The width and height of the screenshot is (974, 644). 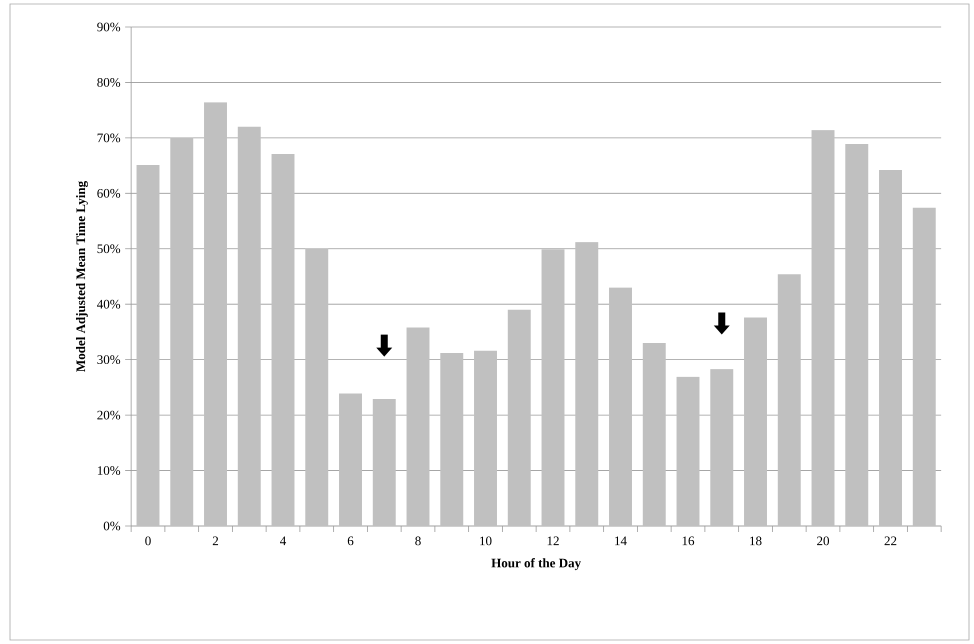 I want to click on x-axis-title: Hour of the Day, so click(x=536, y=564).